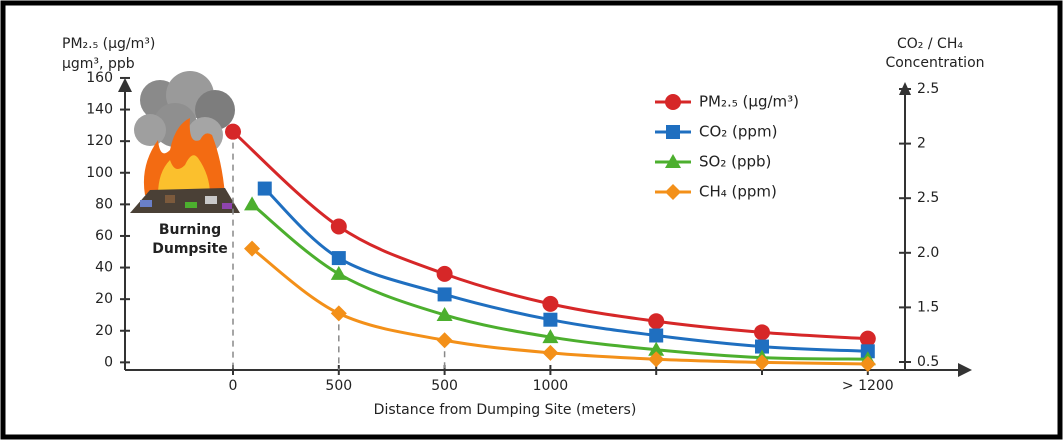  I want to click on dumpsite-illustration, so click(185, 142).